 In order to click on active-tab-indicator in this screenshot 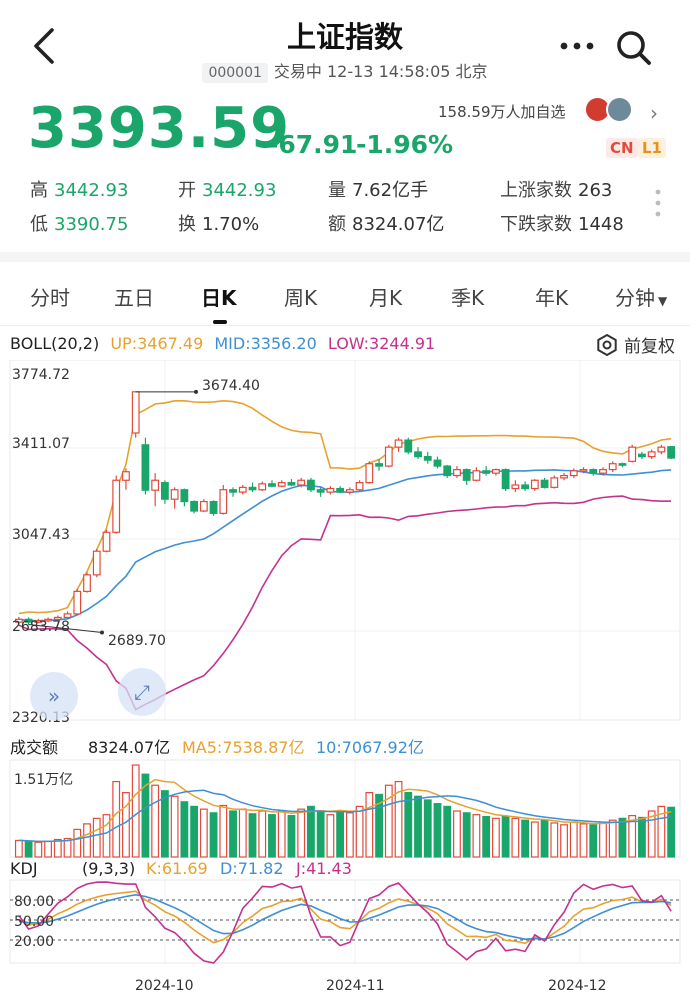, I will do `click(220, 322)`.